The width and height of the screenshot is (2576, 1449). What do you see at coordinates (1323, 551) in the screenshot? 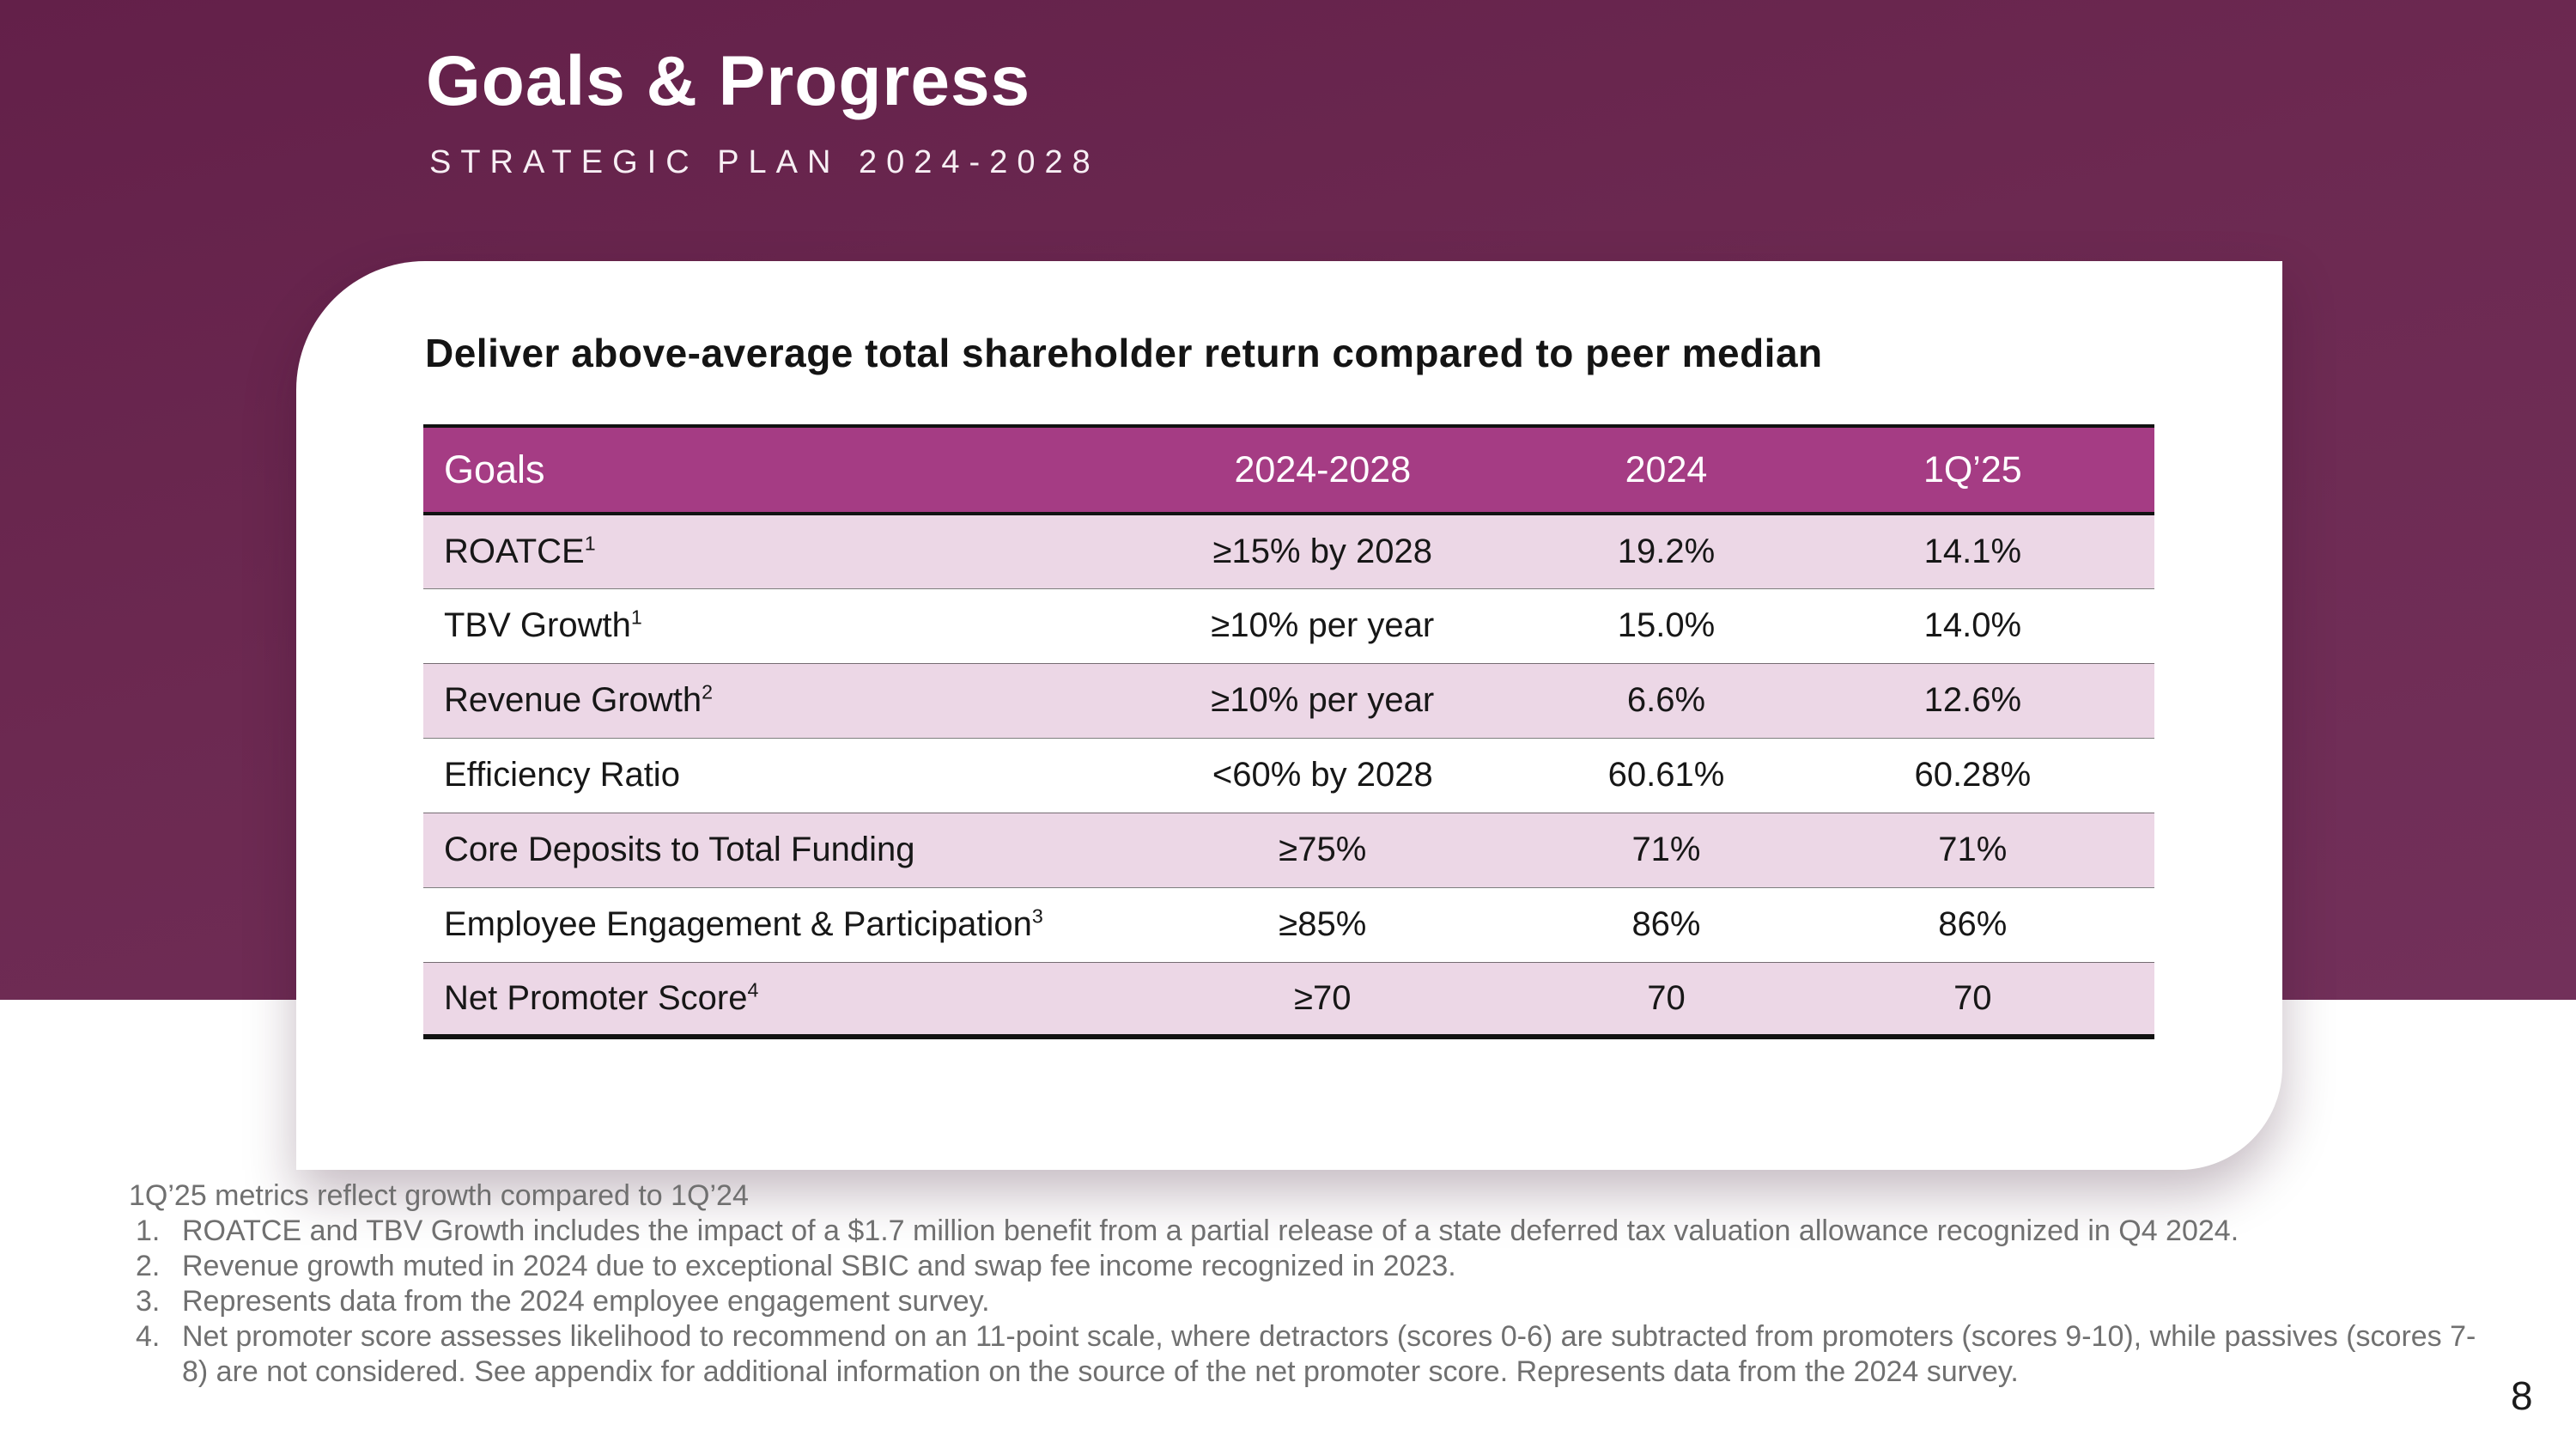
I see `goal-target: ≥15% by 2028` at bounding box center [1323, 551].